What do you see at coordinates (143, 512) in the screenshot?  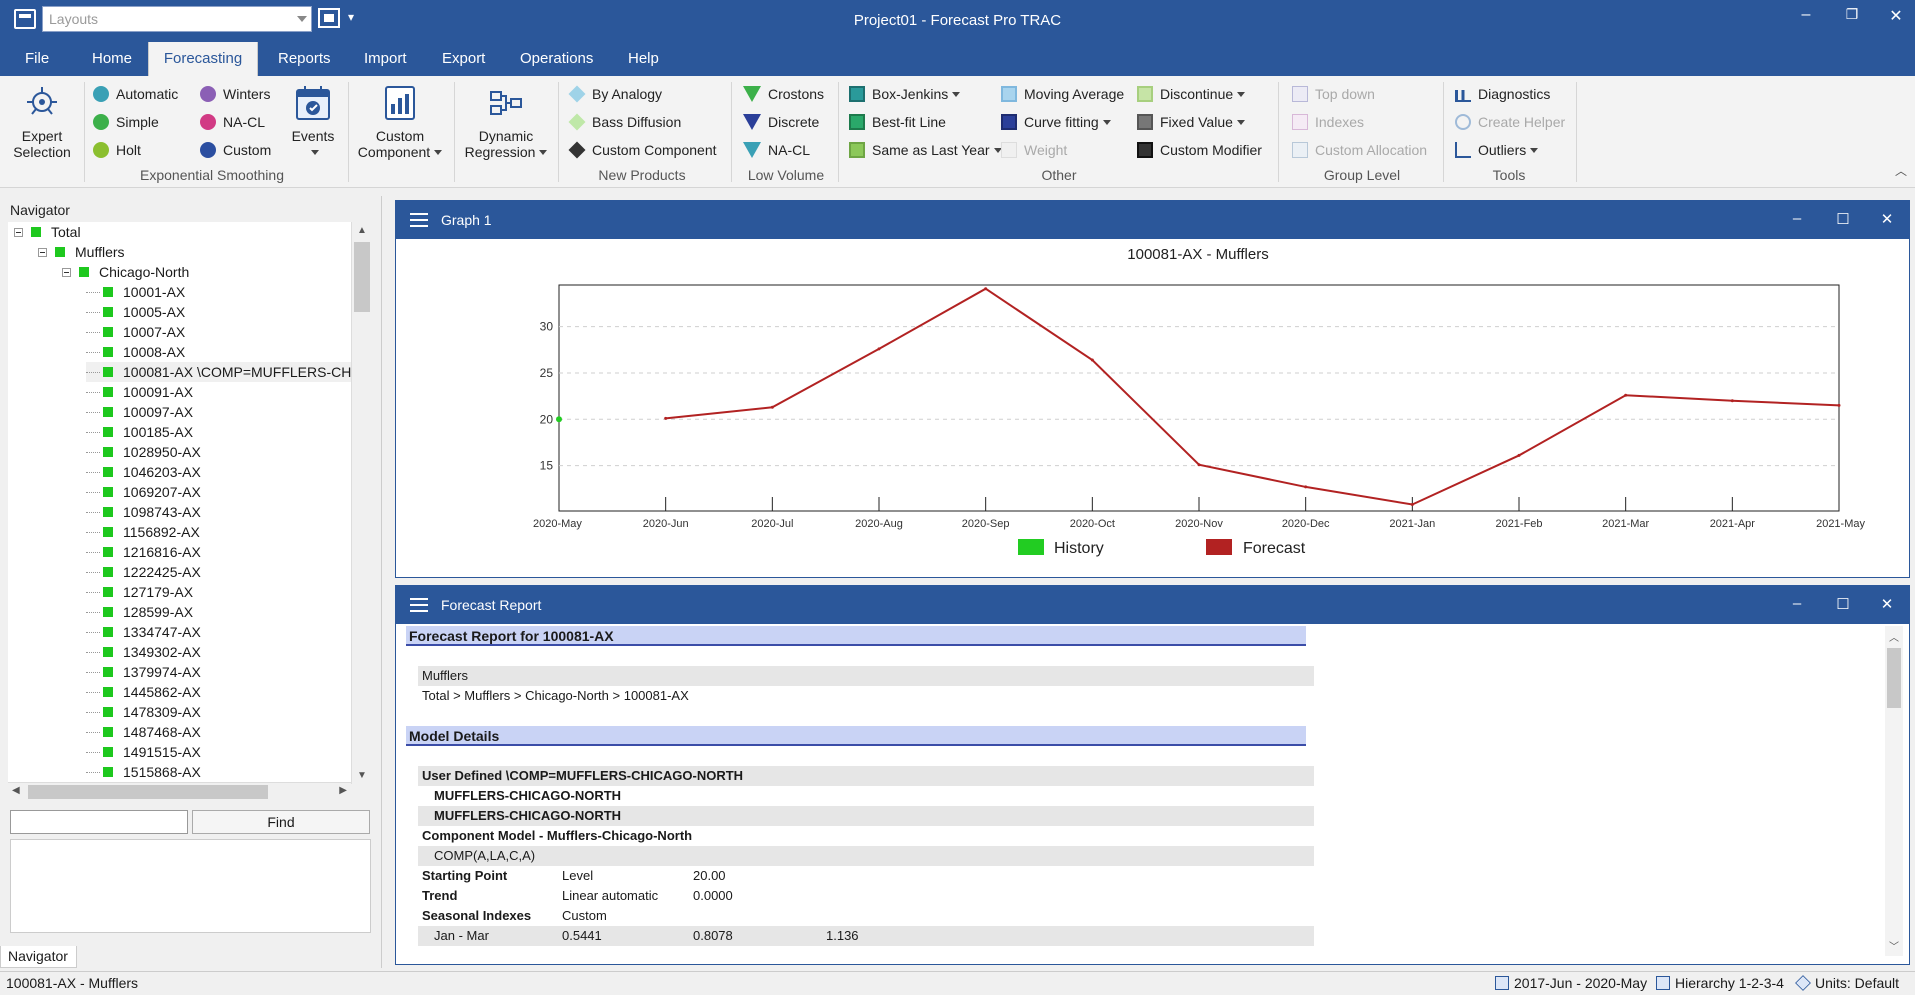 I see `tree-node: 1098743-AX` at bounding box center [143, 512].